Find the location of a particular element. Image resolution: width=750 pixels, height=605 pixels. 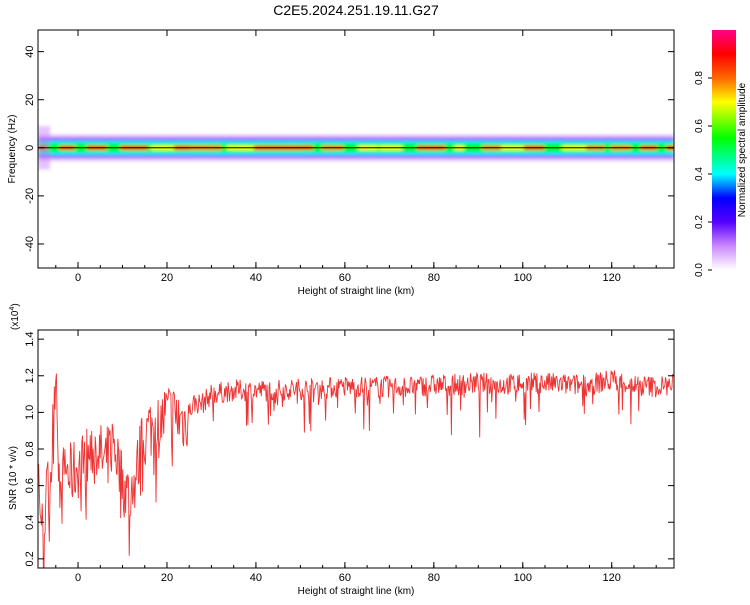

spectrogram-x-tick-label: 80 is located at coordinates (434, 278).